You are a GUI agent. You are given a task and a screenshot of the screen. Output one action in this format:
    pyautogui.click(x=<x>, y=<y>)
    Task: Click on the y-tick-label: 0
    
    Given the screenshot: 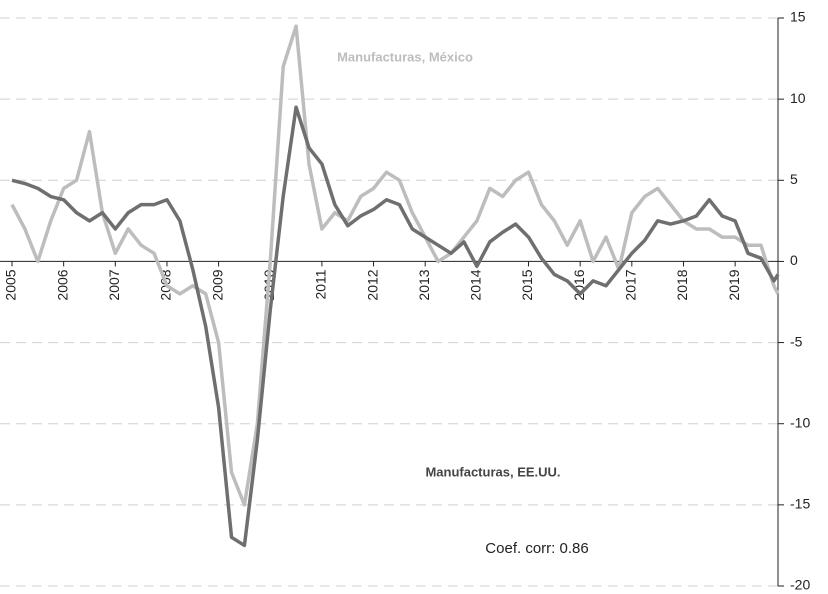 What is the action you would take?
    pyautogui.click(x=794, y=260)
    